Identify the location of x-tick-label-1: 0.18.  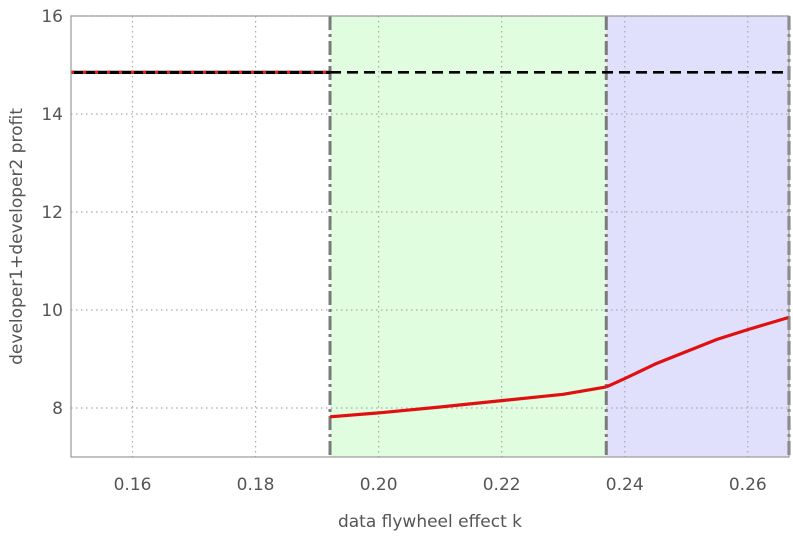
(256, 485).